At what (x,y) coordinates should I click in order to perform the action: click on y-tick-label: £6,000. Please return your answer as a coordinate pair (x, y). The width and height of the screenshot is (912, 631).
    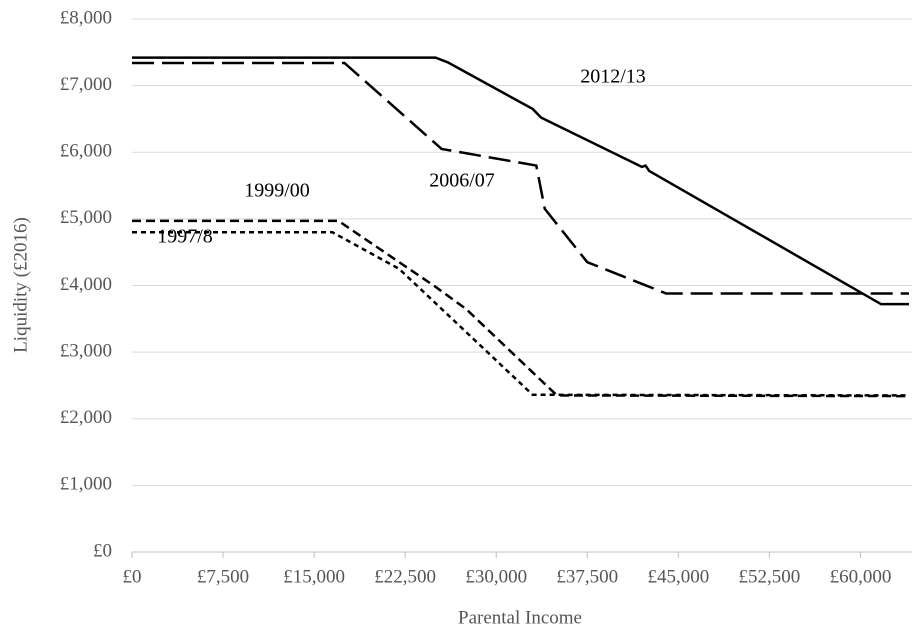
    Looking at the image, I should click on (86, 151).